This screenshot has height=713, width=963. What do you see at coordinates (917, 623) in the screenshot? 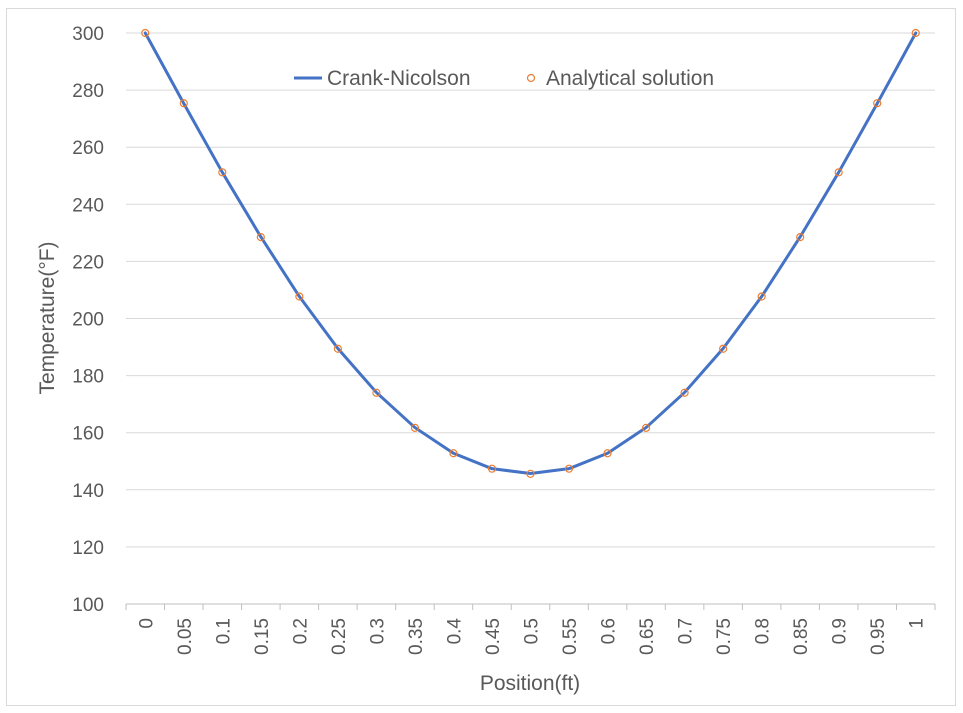
I see `x-tick-label: 1` at bounding box center [917, 623].